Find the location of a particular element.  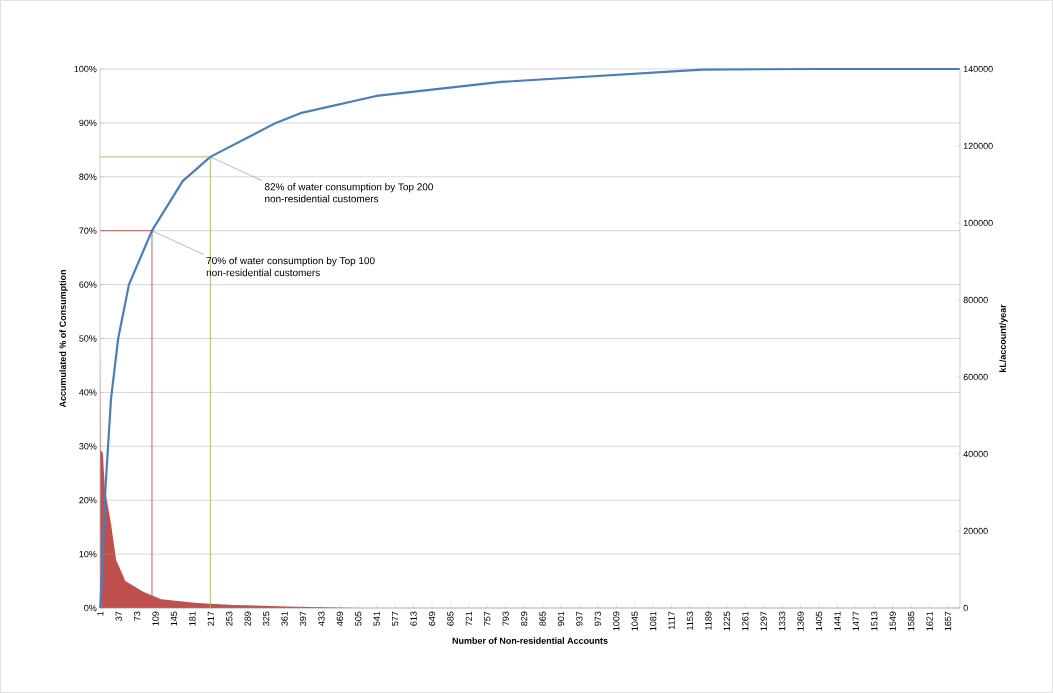

x-tick-label: 1225 is located at coordinates (727, 621).